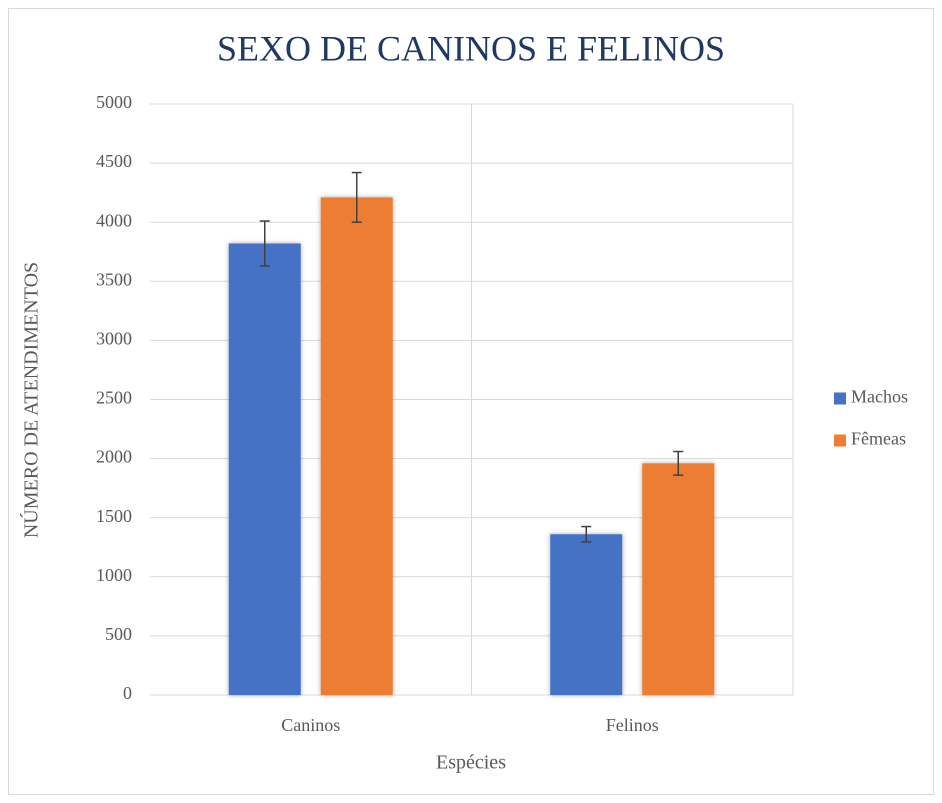  I want to click on y-tick-label: 1000, so click(114, 575).